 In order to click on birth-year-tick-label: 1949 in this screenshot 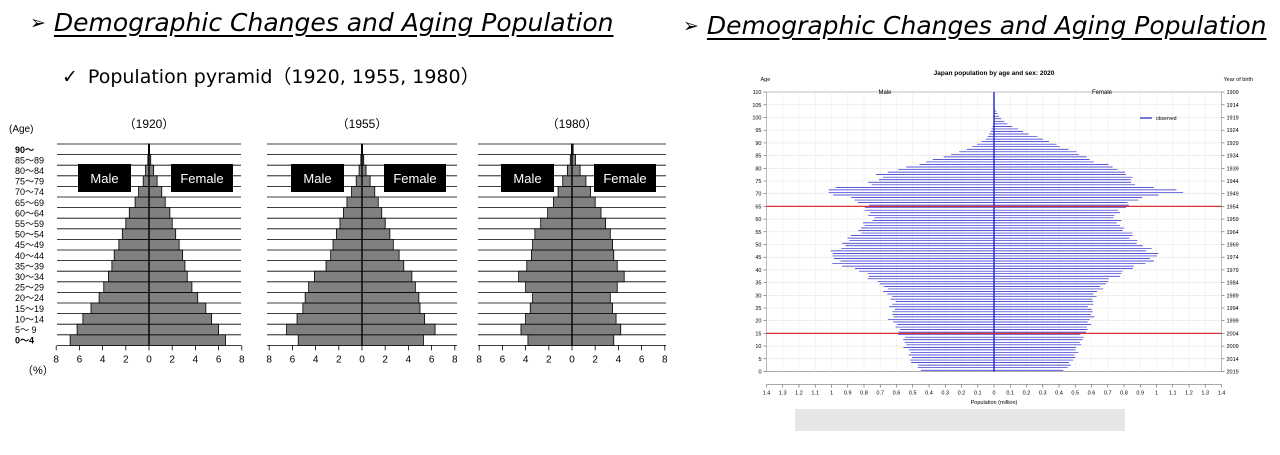, I will do `click(1233, 195)`.